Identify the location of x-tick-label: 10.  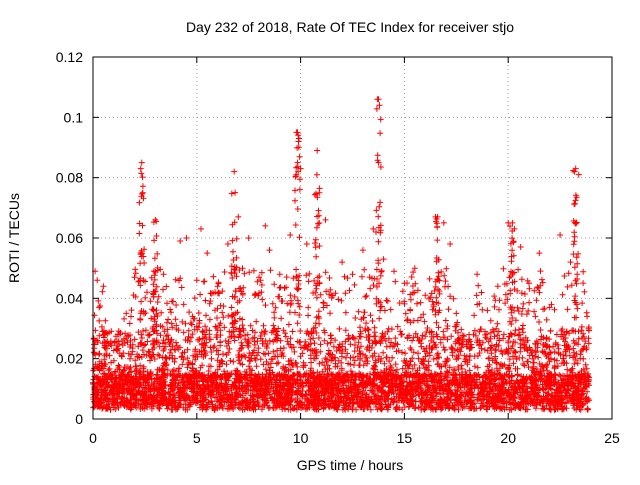
(301, 438).